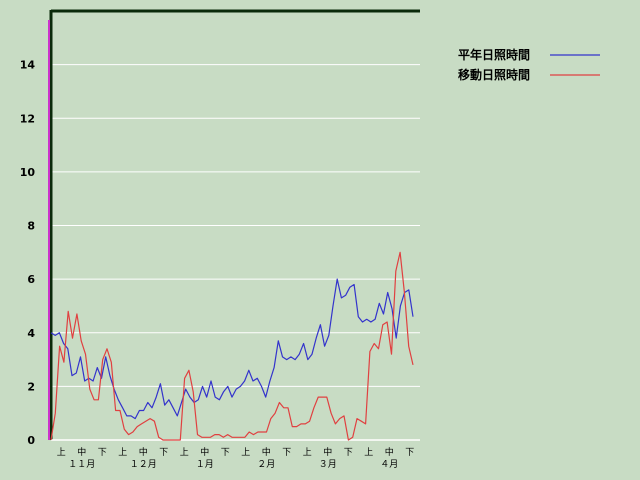  What do you see at coordinates (266, 464) in the screenshot?
I see `month-label: ２月` at bounding box center [266, 464].